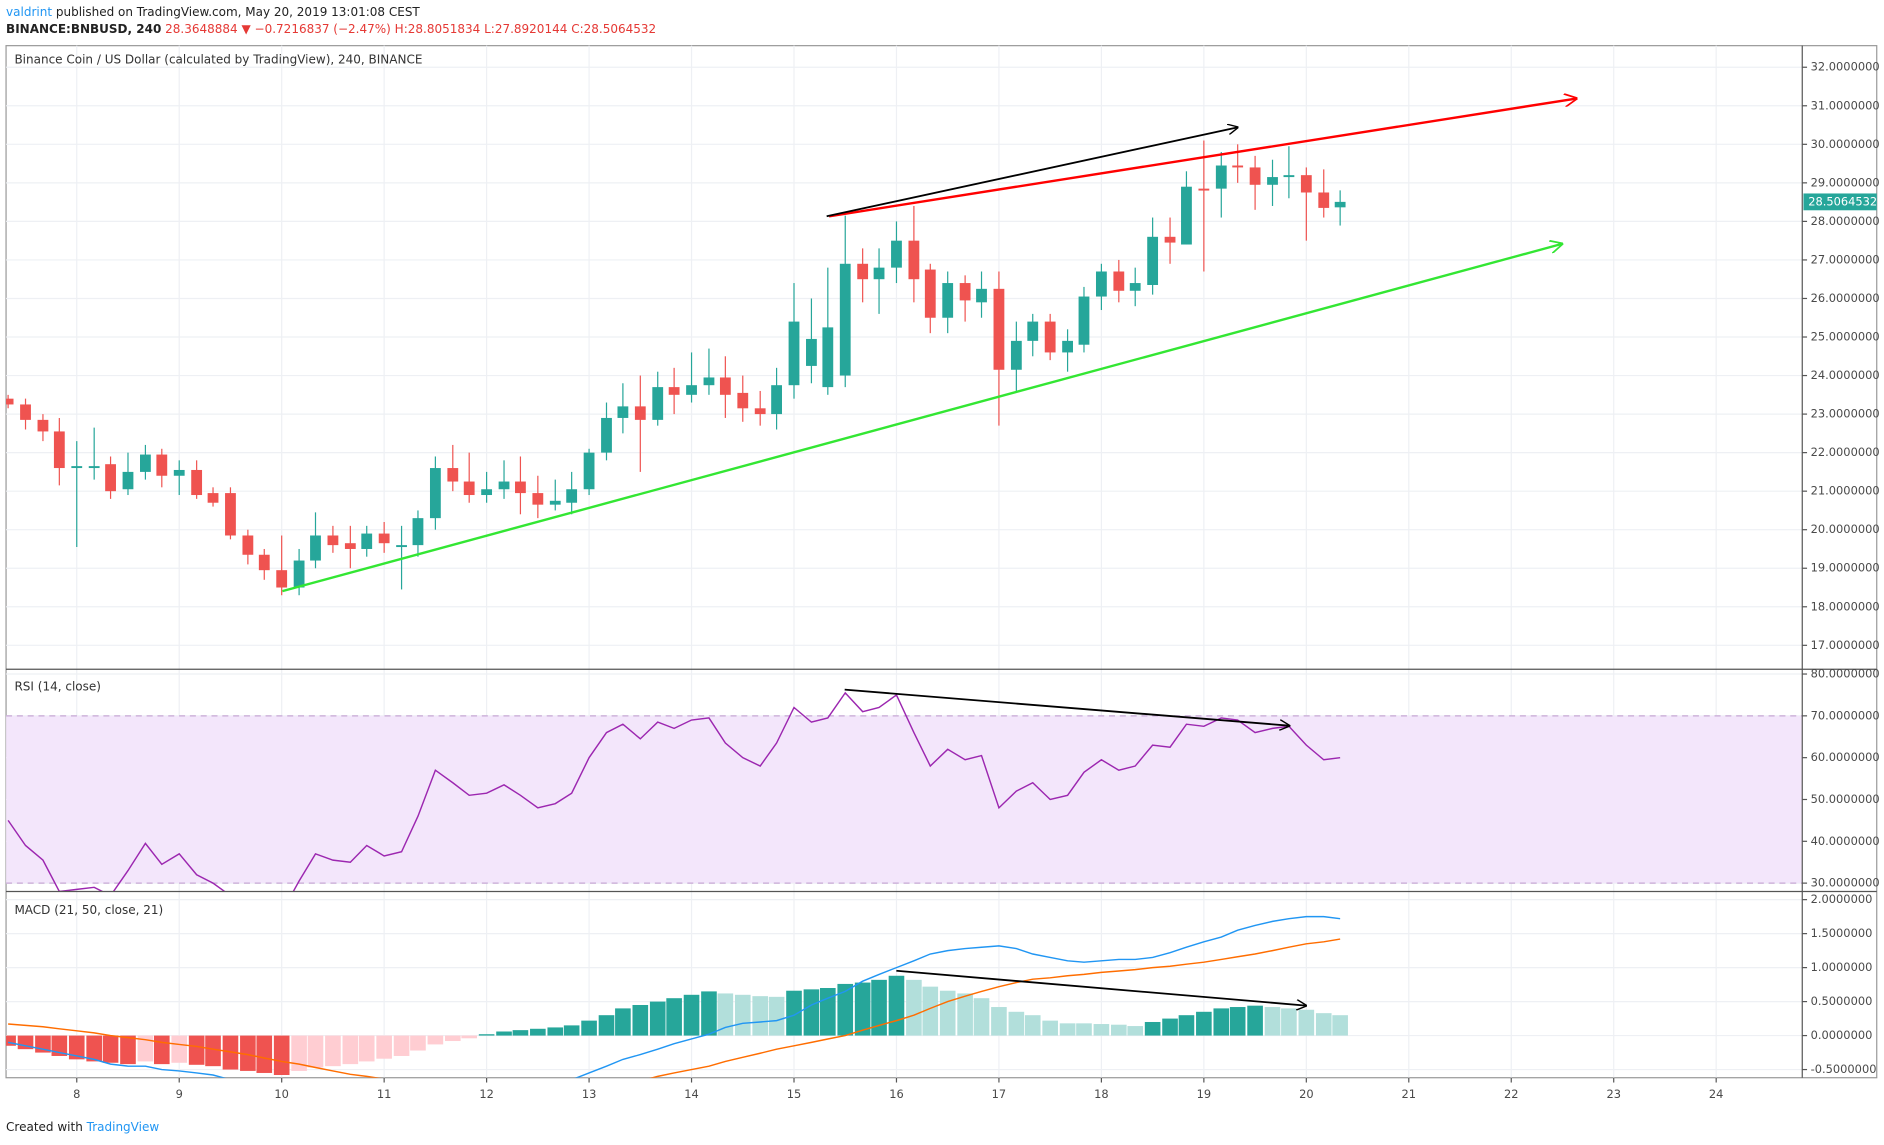 This screenshot has height=1145, width=1884. I want to click on quote-close: C:28.5064532, so click(613, 28).